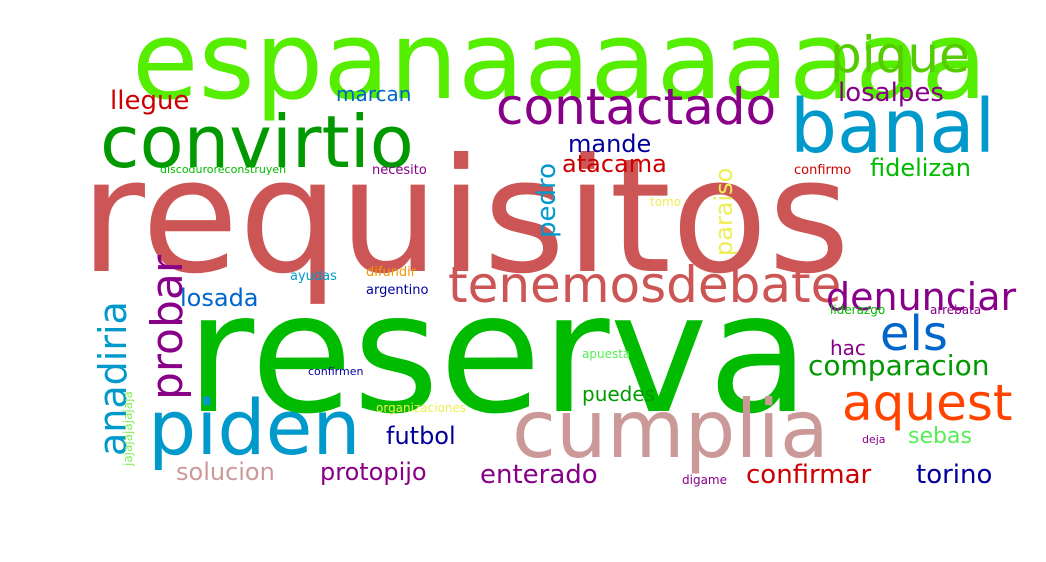  Describe the element at coordinates (397, 290) in the screenshot. I see `word-argentino: argentino` at that location.